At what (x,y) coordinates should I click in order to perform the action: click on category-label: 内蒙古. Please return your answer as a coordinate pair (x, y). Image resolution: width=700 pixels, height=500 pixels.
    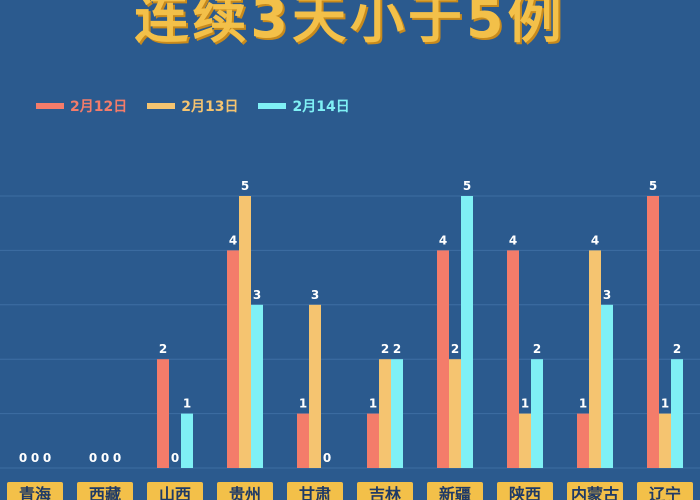
    Looking at the image, I should click on (595, 492).